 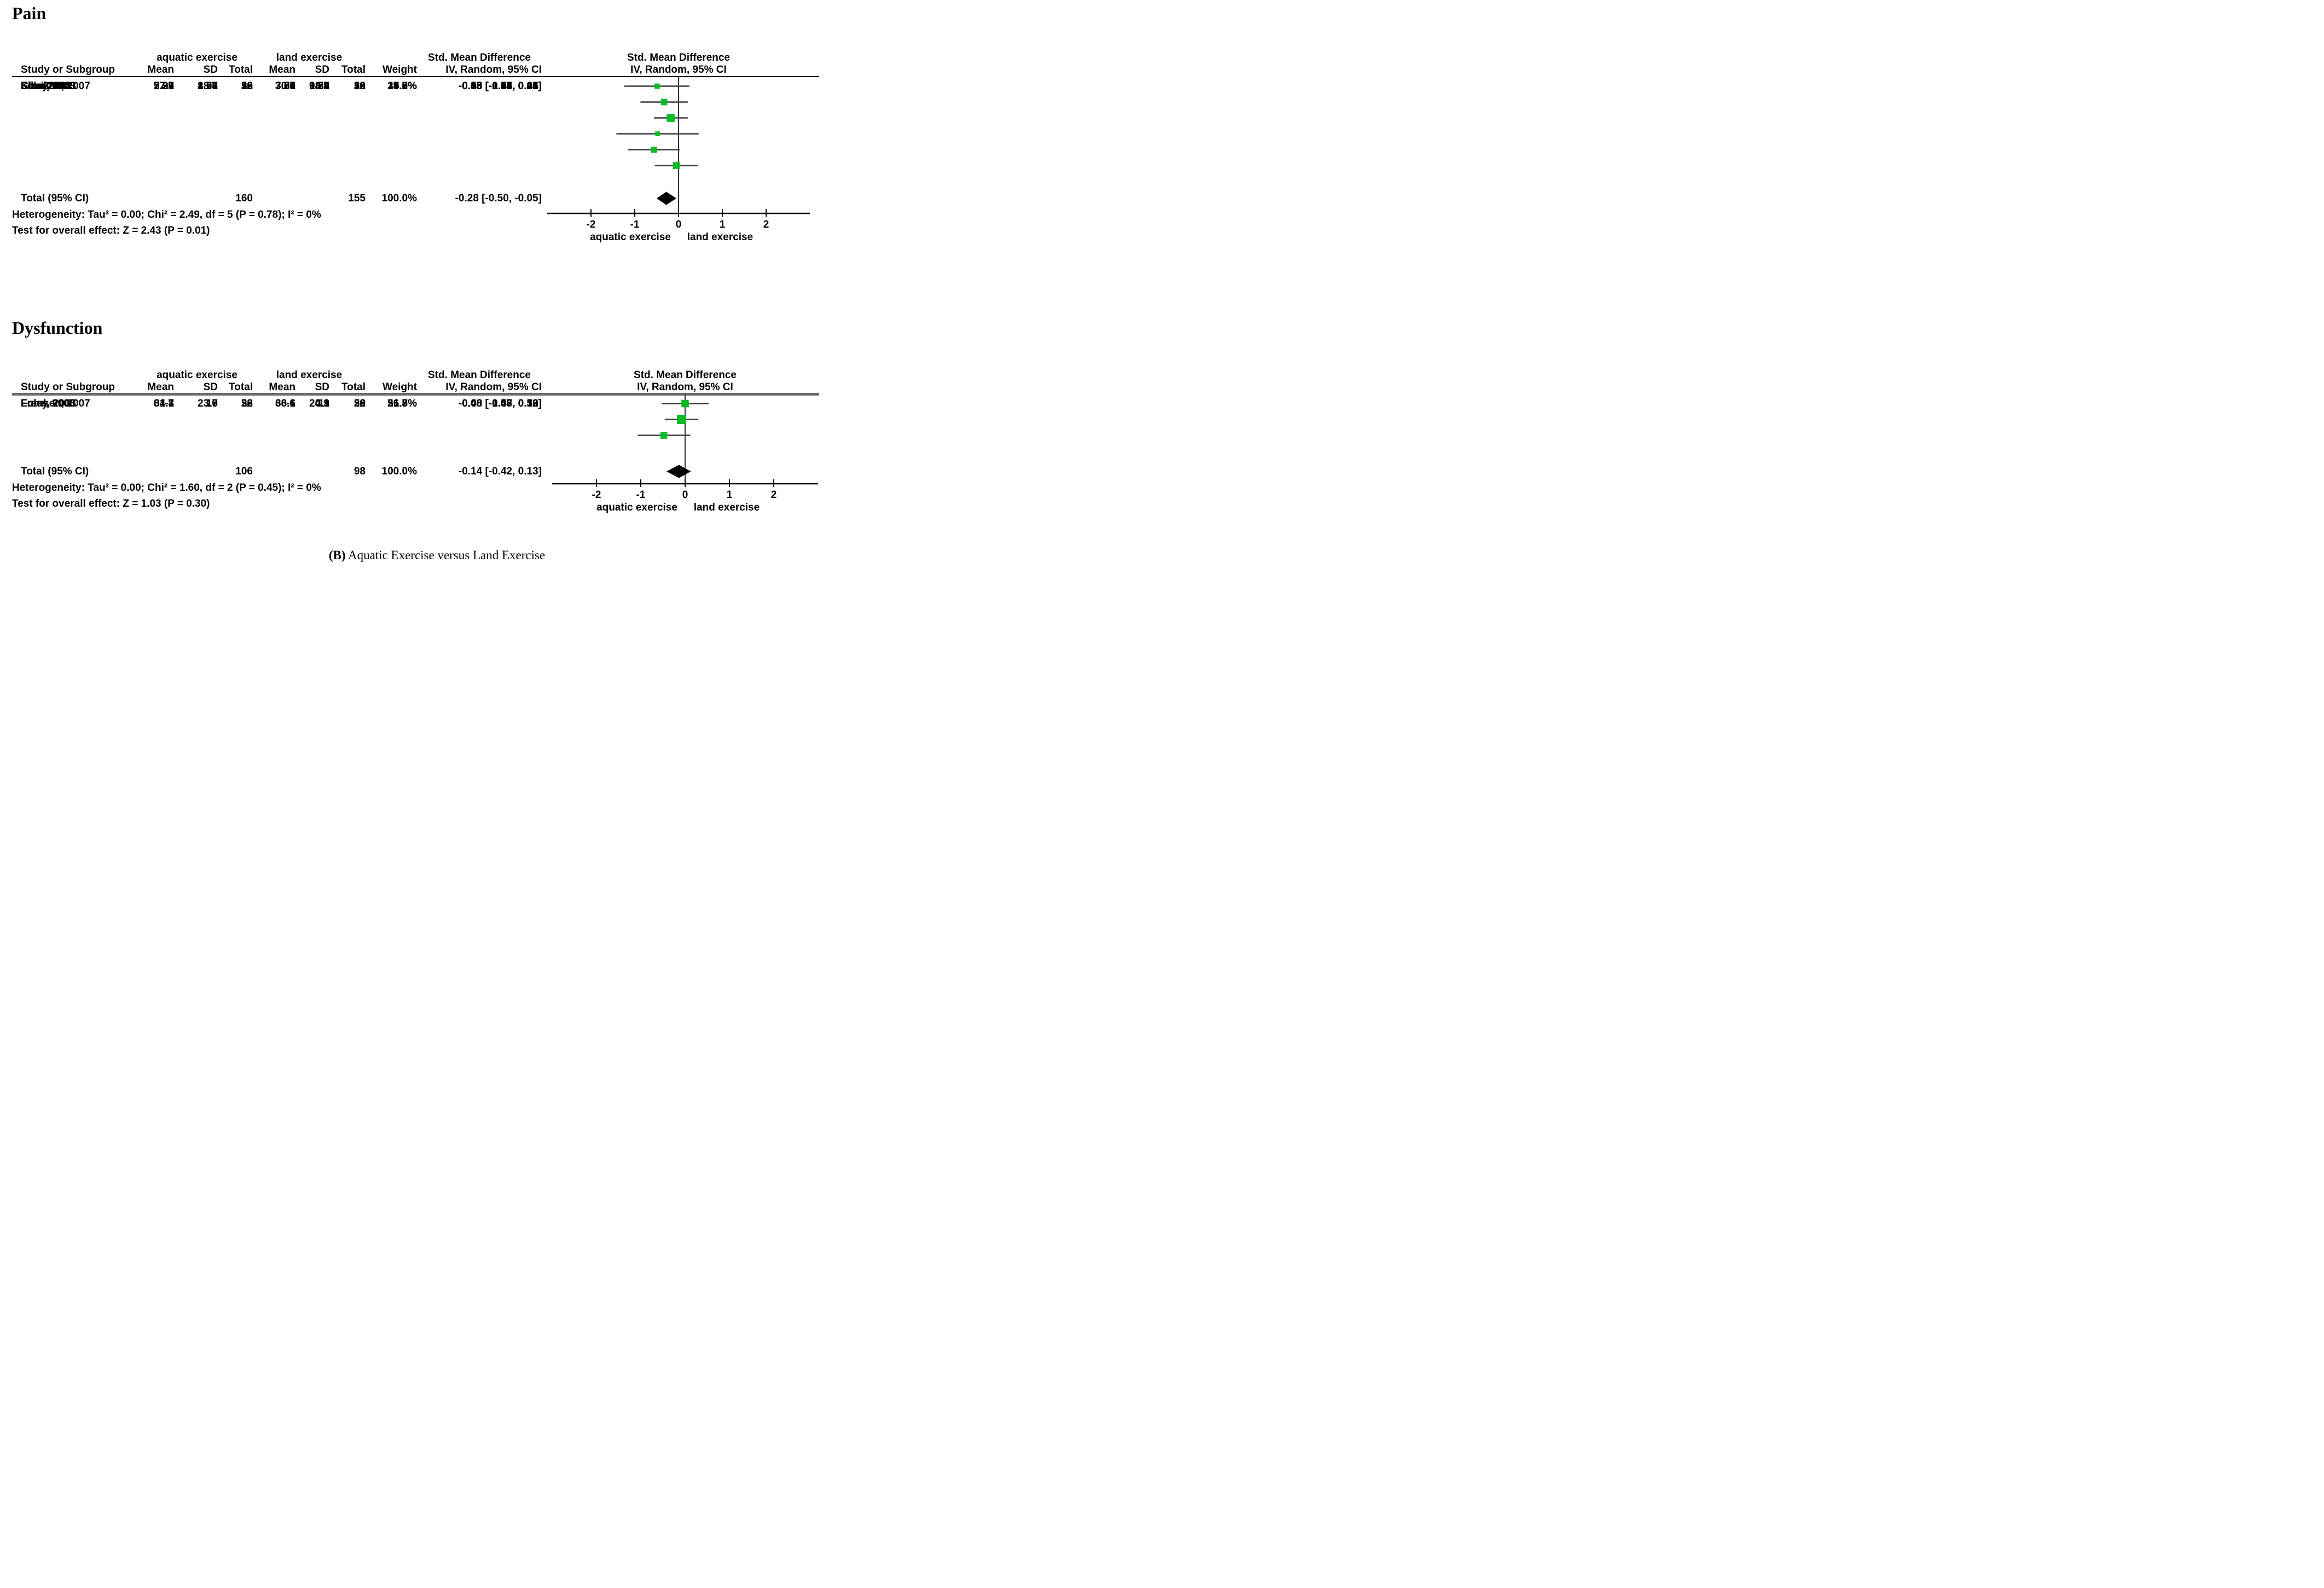 What do you see at coordinates (415, 78) in the screenshot?
I see `header-rule` at bounding box center [415, 78].